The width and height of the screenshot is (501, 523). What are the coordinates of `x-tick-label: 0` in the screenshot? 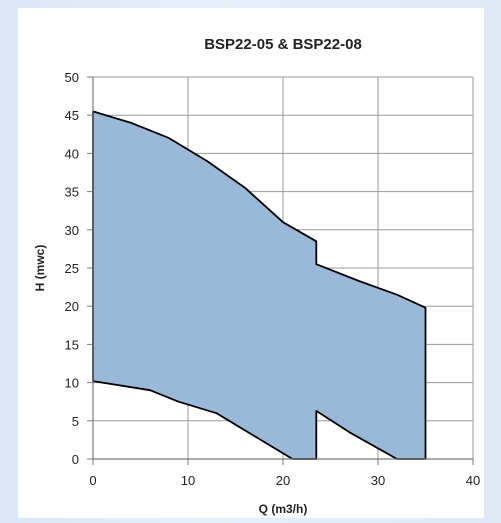 It's located at (92, 480).